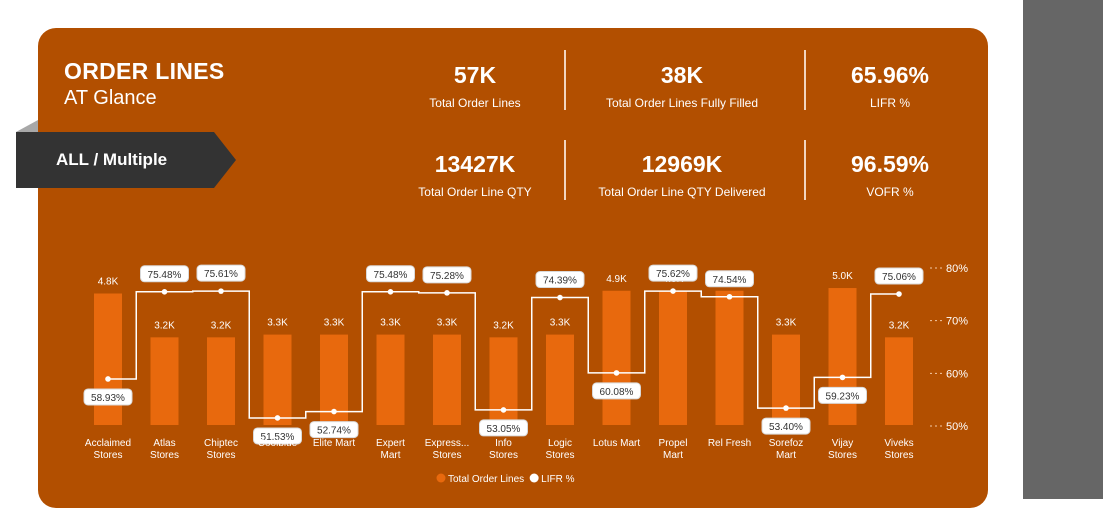  I want to click on kpi-label: Total Order Line QTY, so click(475, 192).